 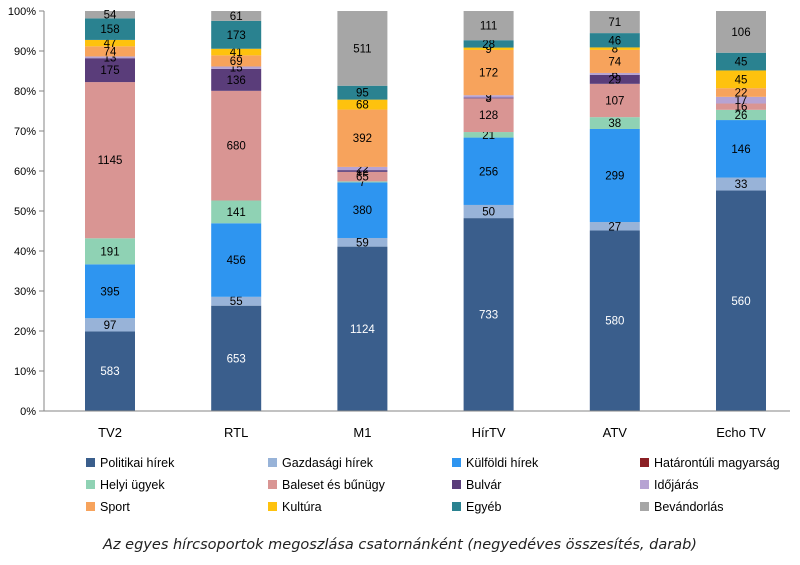 I want to click on data-label: 54, so click(x=110, y=16).